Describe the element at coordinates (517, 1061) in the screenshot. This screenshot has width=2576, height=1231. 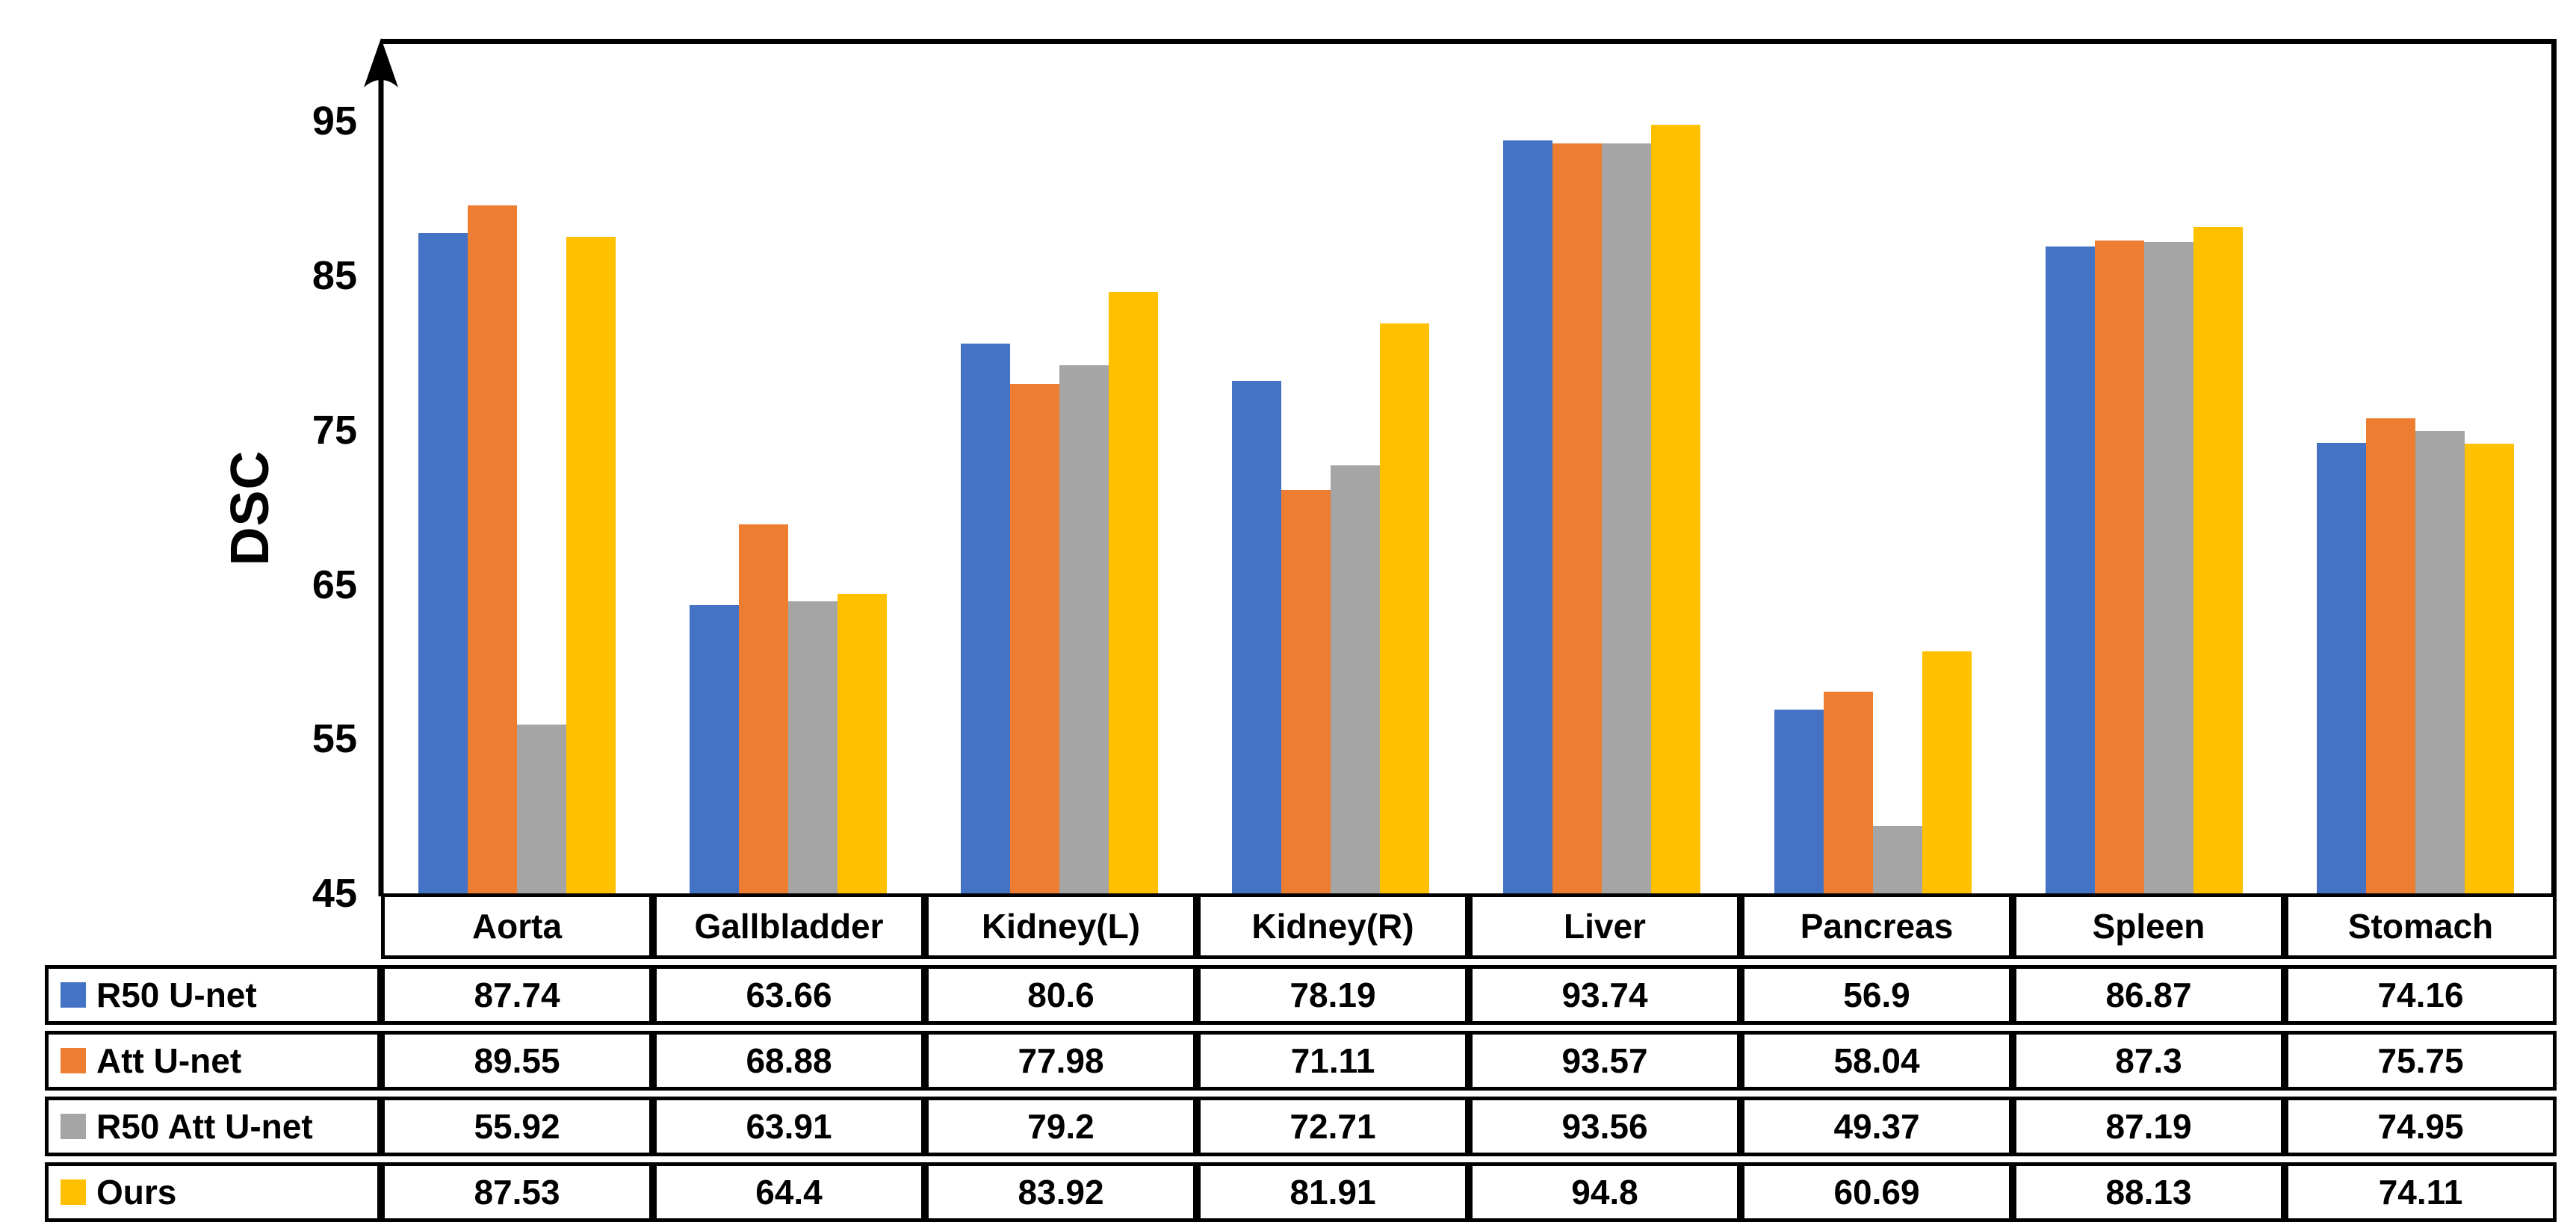
I see `table-value-cell: 89.55` at that location.